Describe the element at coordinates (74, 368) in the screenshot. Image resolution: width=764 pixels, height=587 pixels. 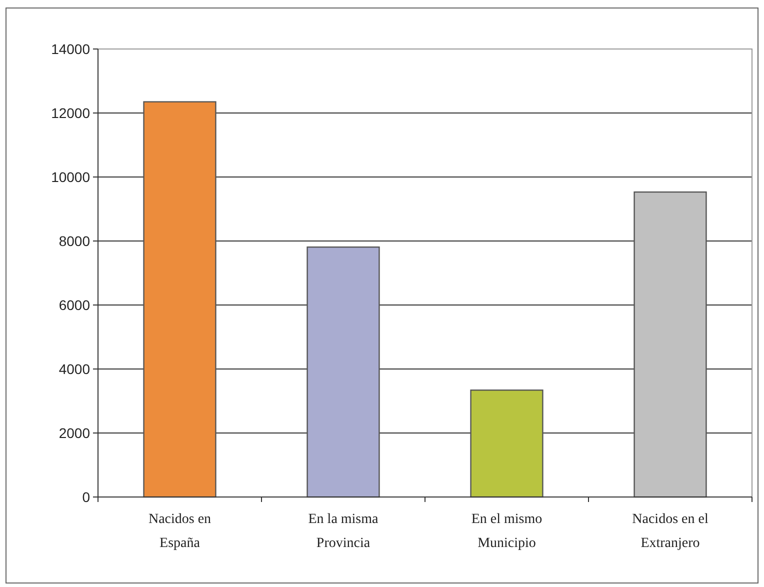
I see `y-tick-label: 4000` at that location.